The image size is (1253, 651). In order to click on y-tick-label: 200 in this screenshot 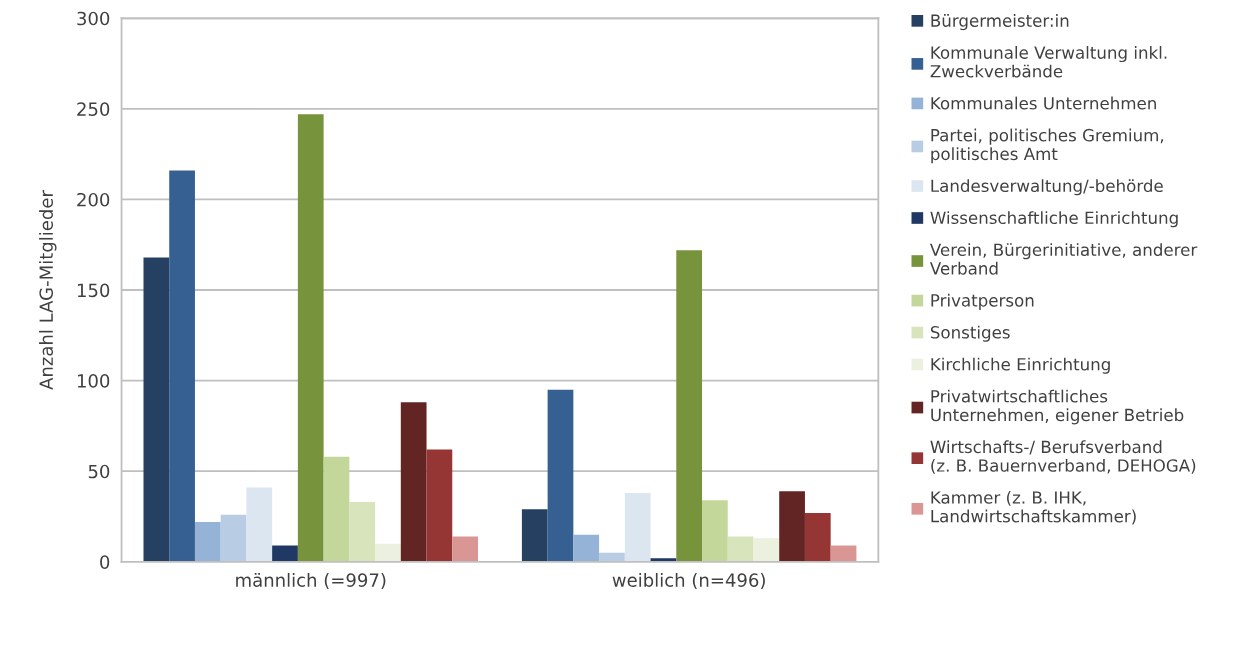, I will do `click(93, 199)`.